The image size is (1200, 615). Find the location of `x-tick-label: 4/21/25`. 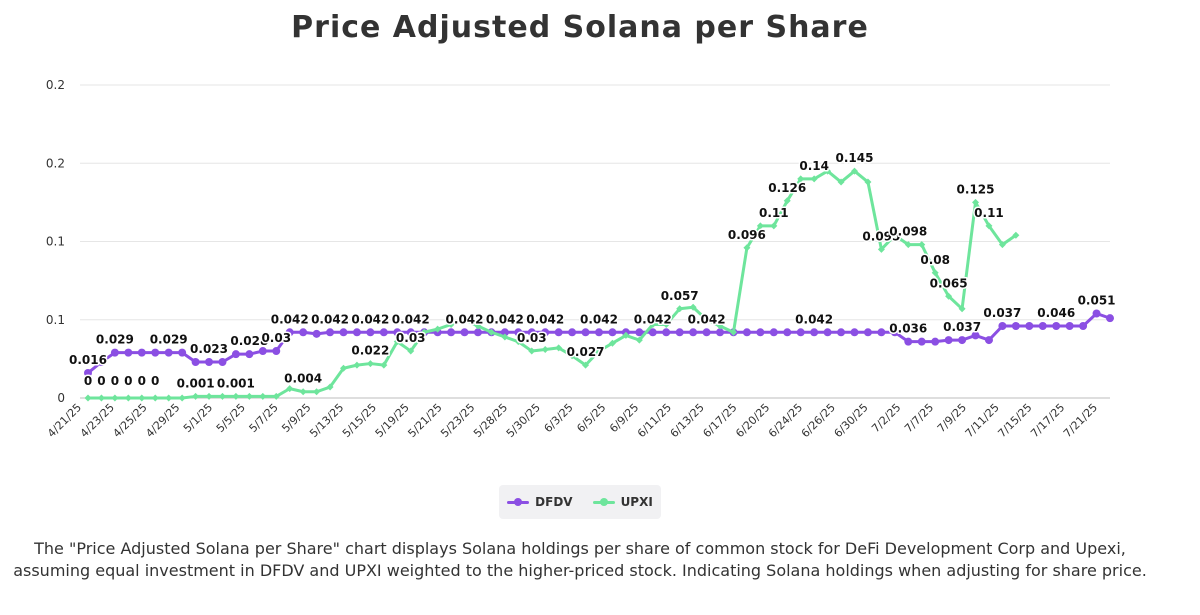

x-tick-label: 4/21/25 is located at coordinates (64, 420).